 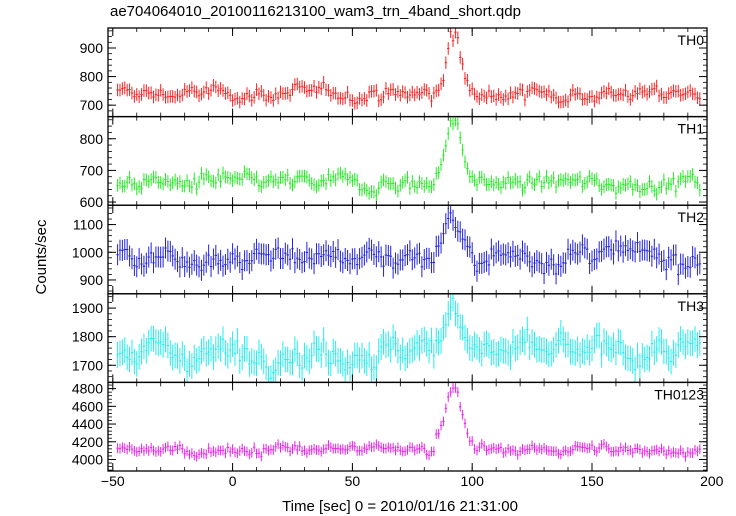 I want to click on y-axis-label: Counts/sec, so click(x=41, y=257).